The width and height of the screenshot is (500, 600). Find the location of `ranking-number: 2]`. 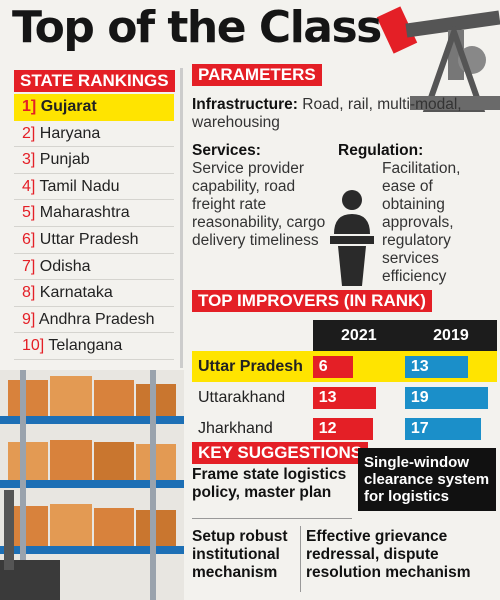

ranking-number: 2] is located at coordinates (29, 133).